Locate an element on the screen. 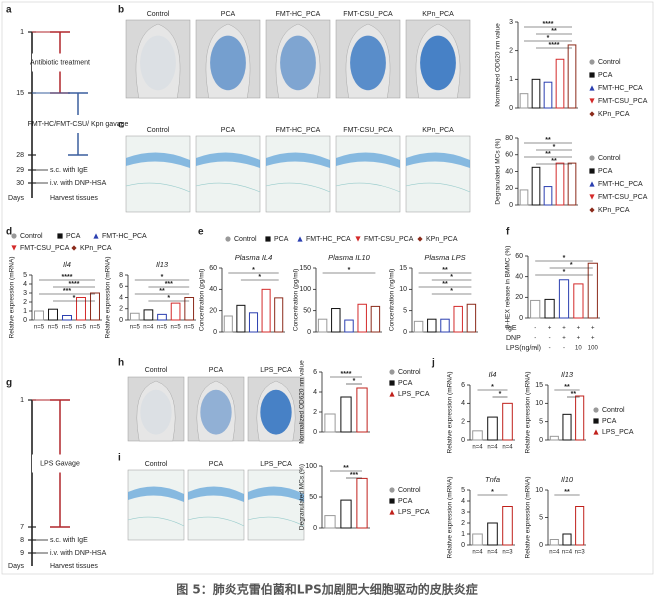 The height and width of the screenshot is (602, 655). y-axis-label: β-HEX release in BMMC (%) is located at coordinates (508, 287).